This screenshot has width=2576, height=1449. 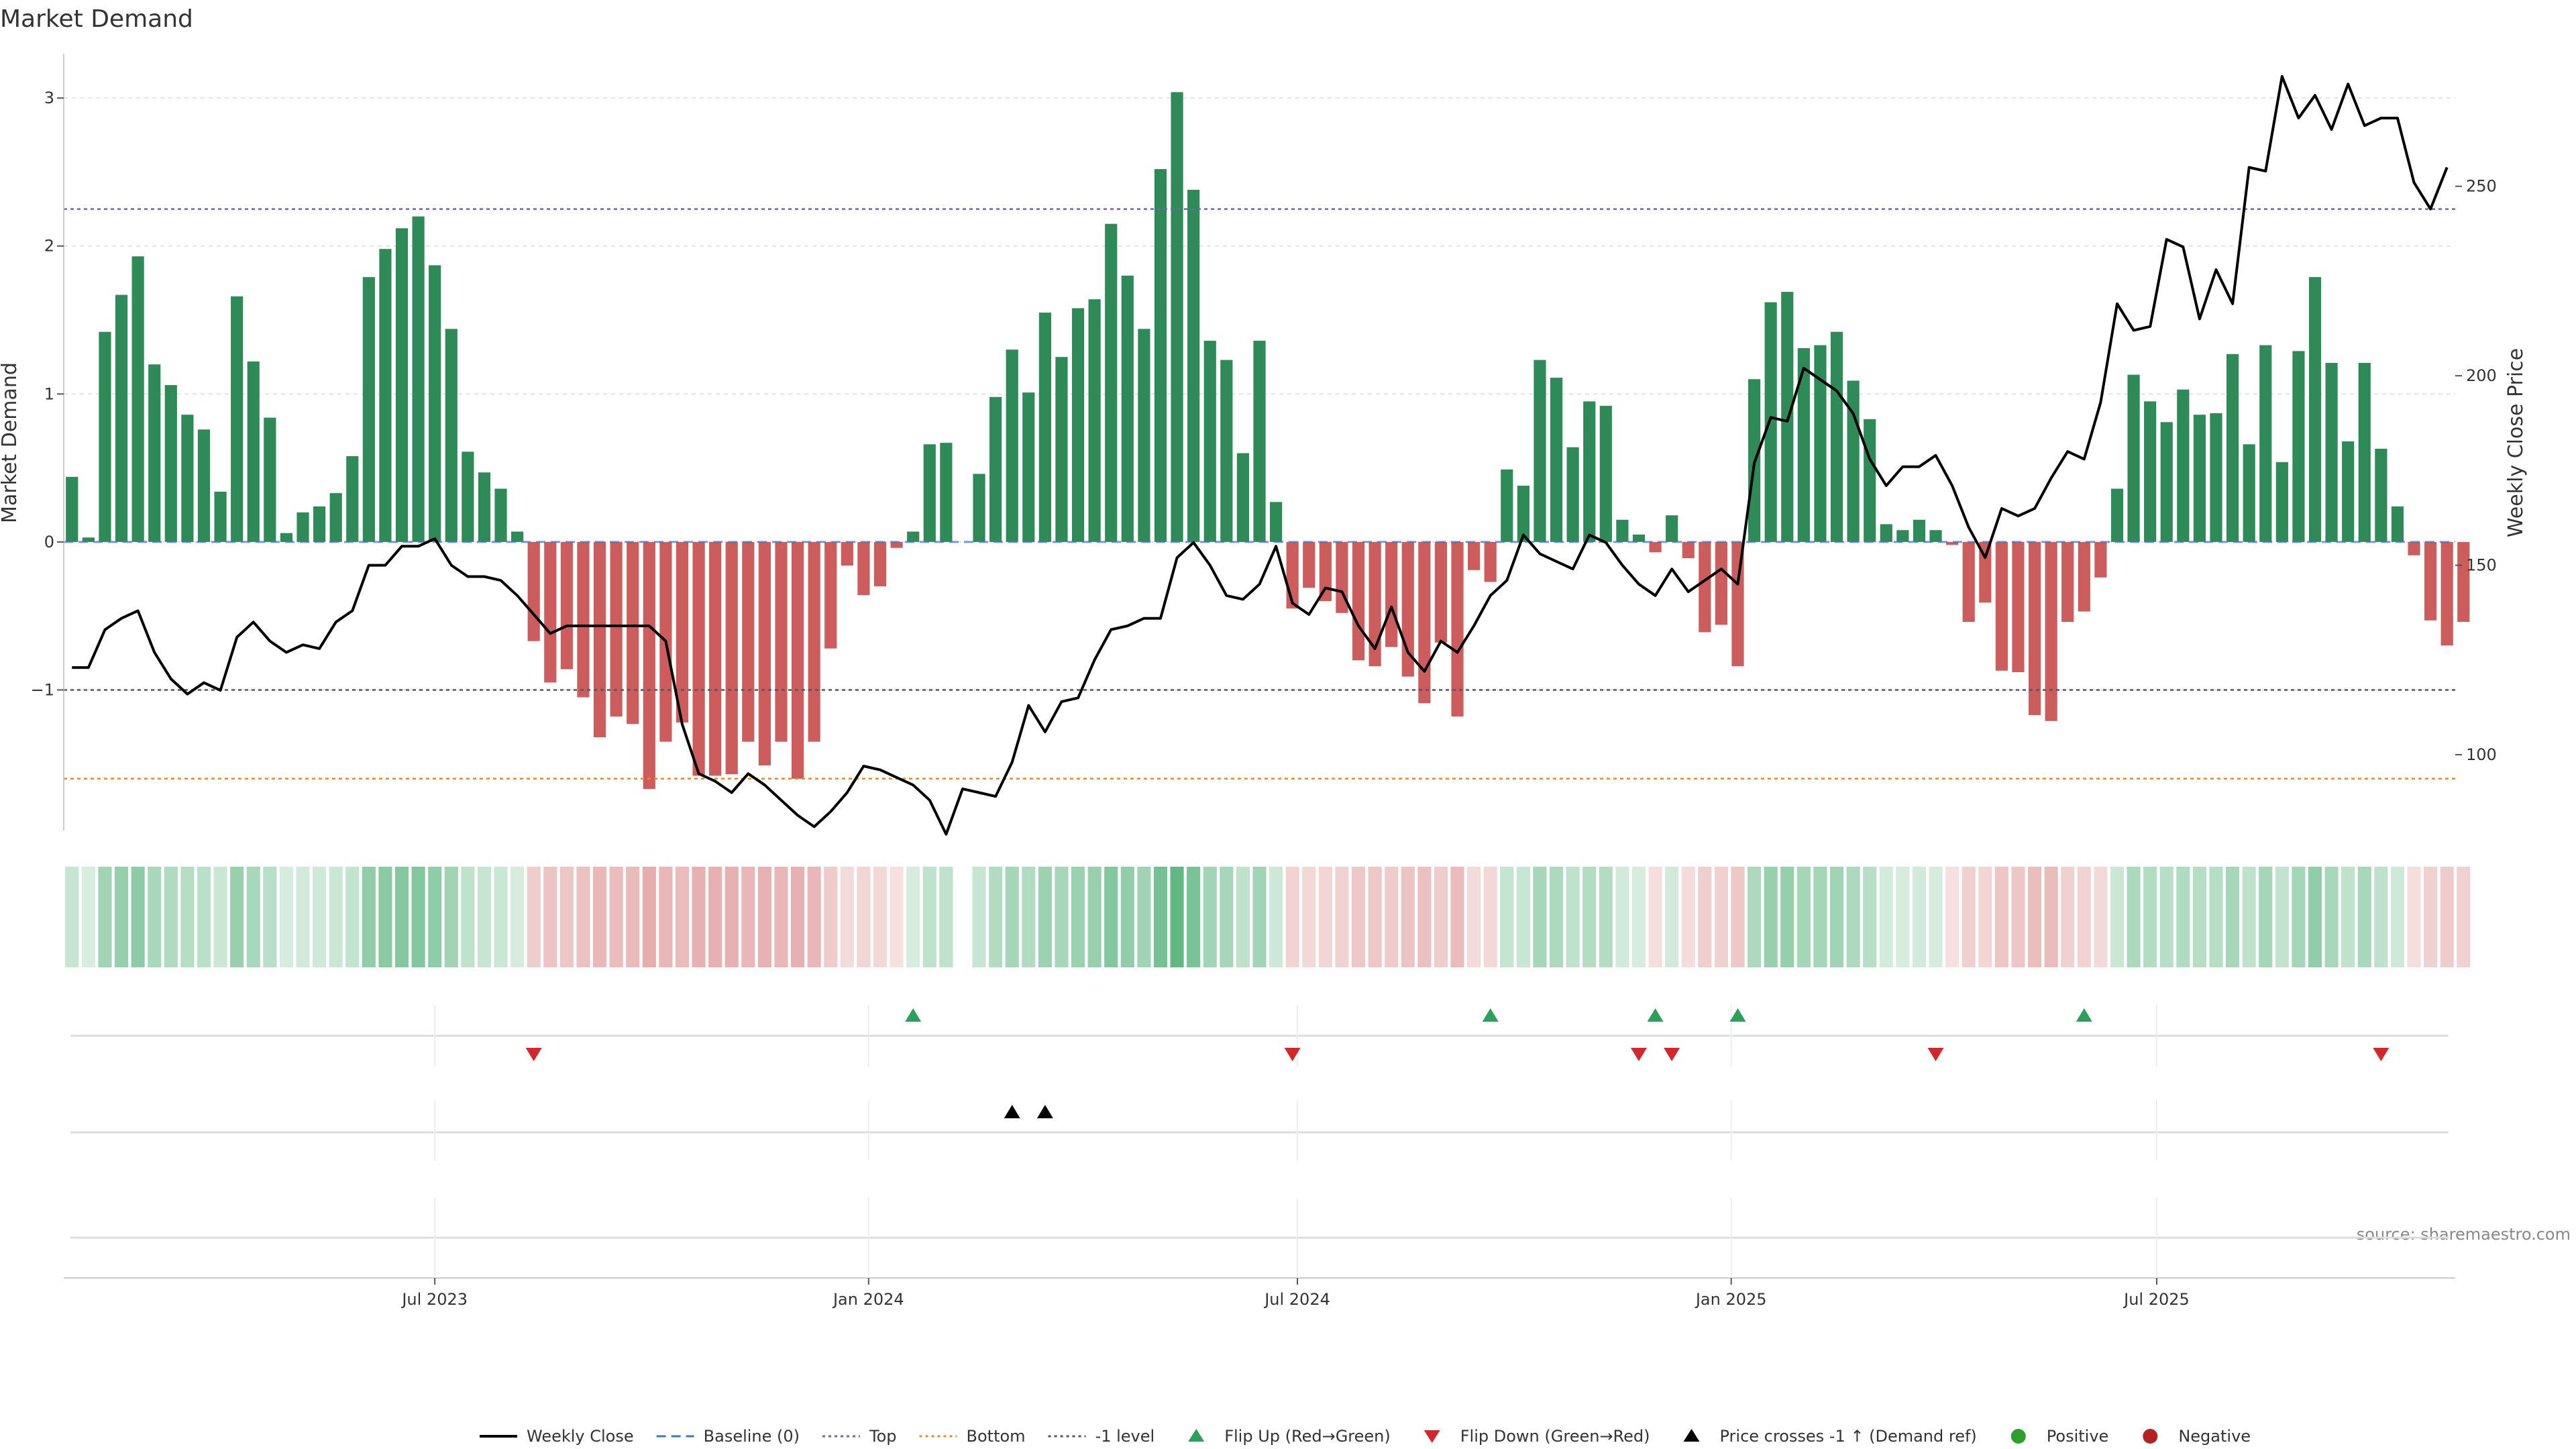 I want to click on legend-label: Top, so click(x=883, y=1436).